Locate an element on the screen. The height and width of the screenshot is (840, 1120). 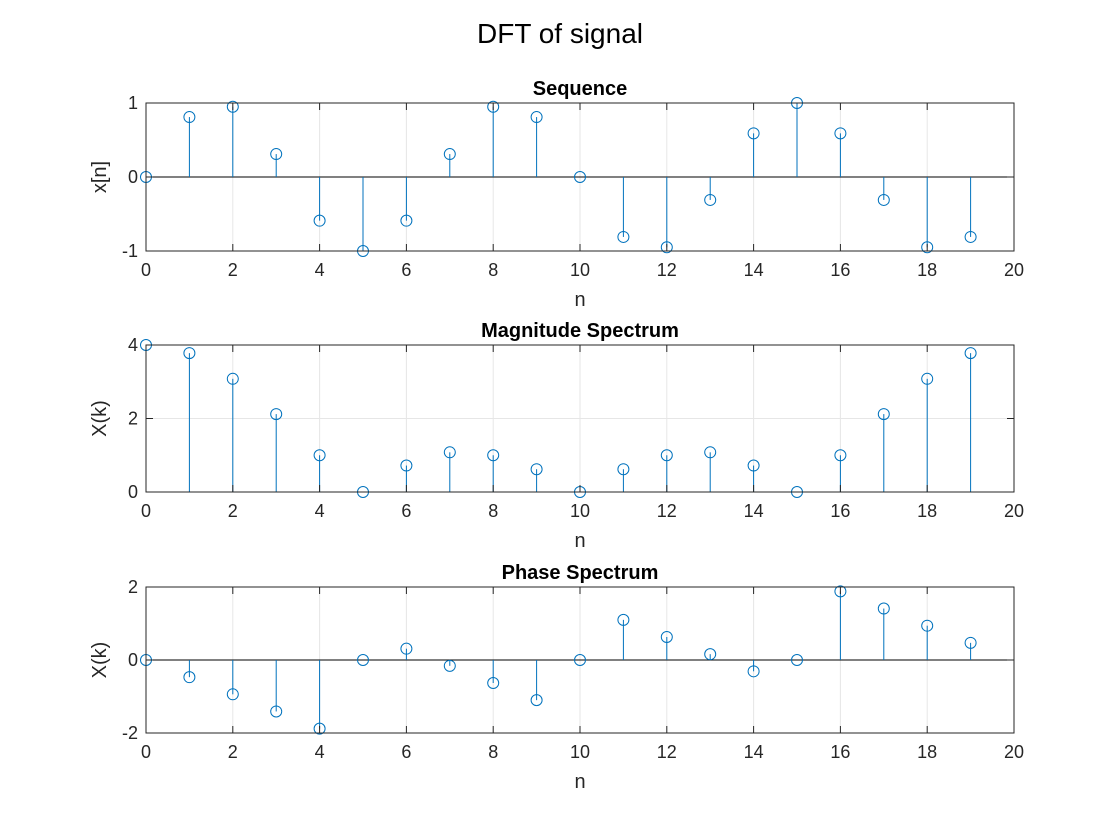
y-tick-label: -2 is located at coordinates (130, 733).